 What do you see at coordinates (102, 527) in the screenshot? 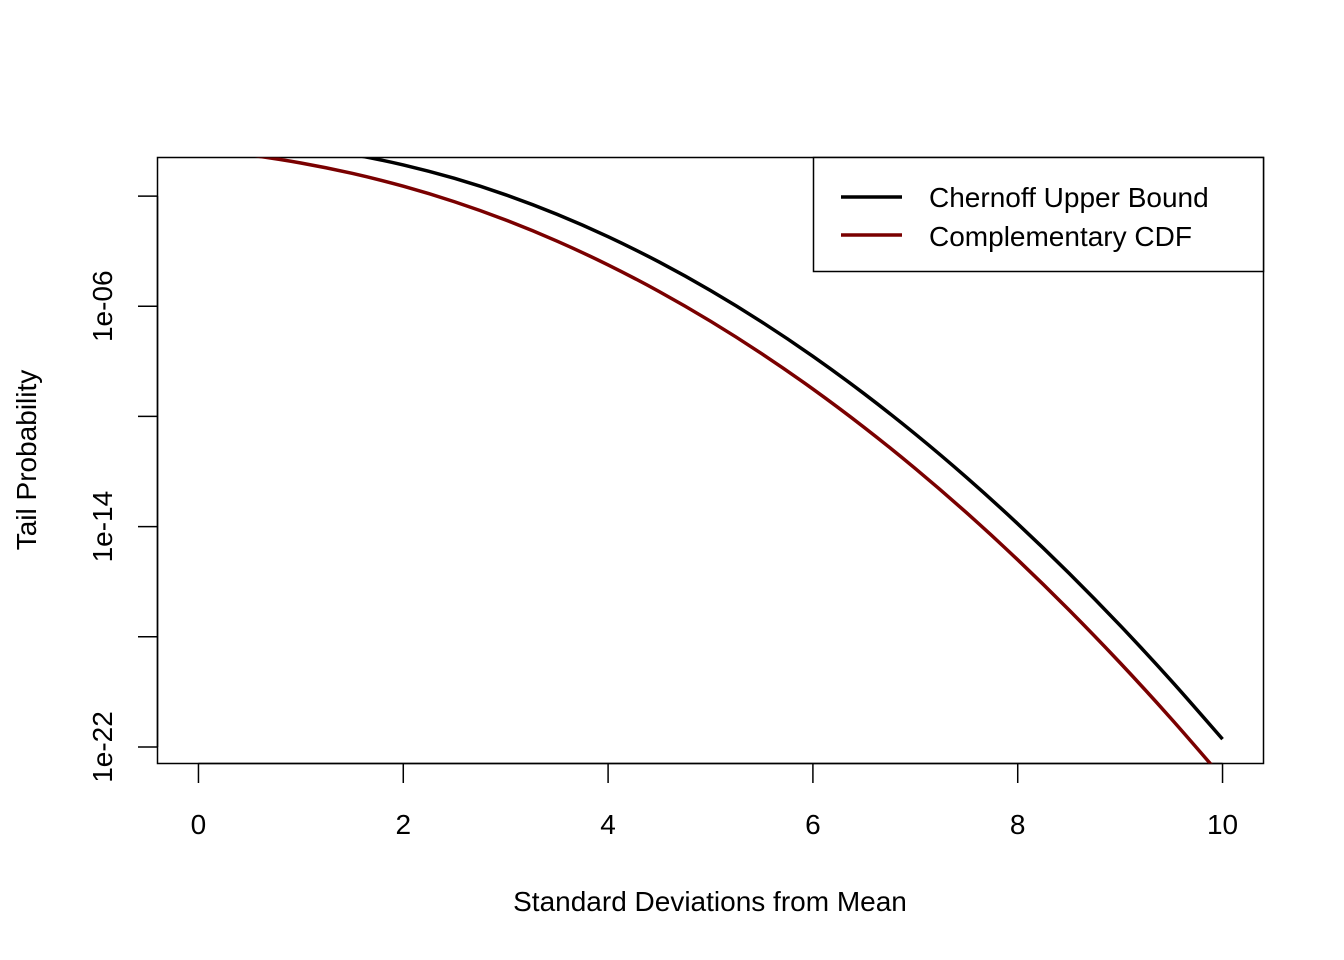
I see `y-tick-label: 1e-14` at bounding box center [102, 527].